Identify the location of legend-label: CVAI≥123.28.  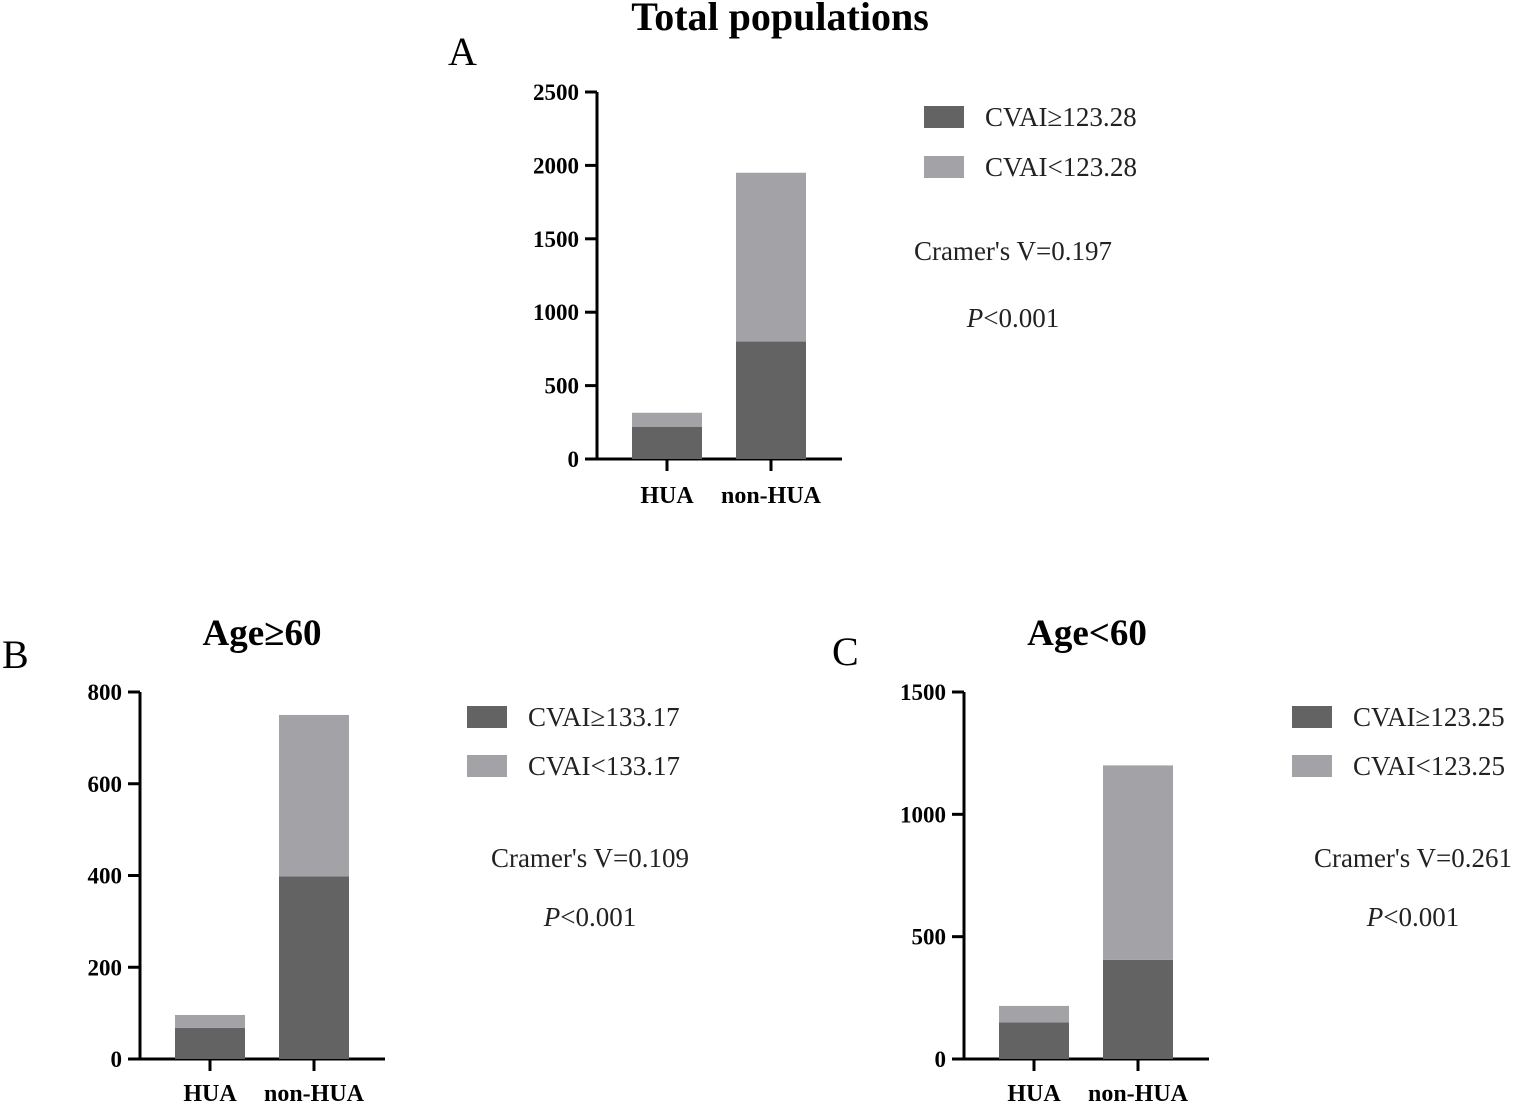
(1061, 117).